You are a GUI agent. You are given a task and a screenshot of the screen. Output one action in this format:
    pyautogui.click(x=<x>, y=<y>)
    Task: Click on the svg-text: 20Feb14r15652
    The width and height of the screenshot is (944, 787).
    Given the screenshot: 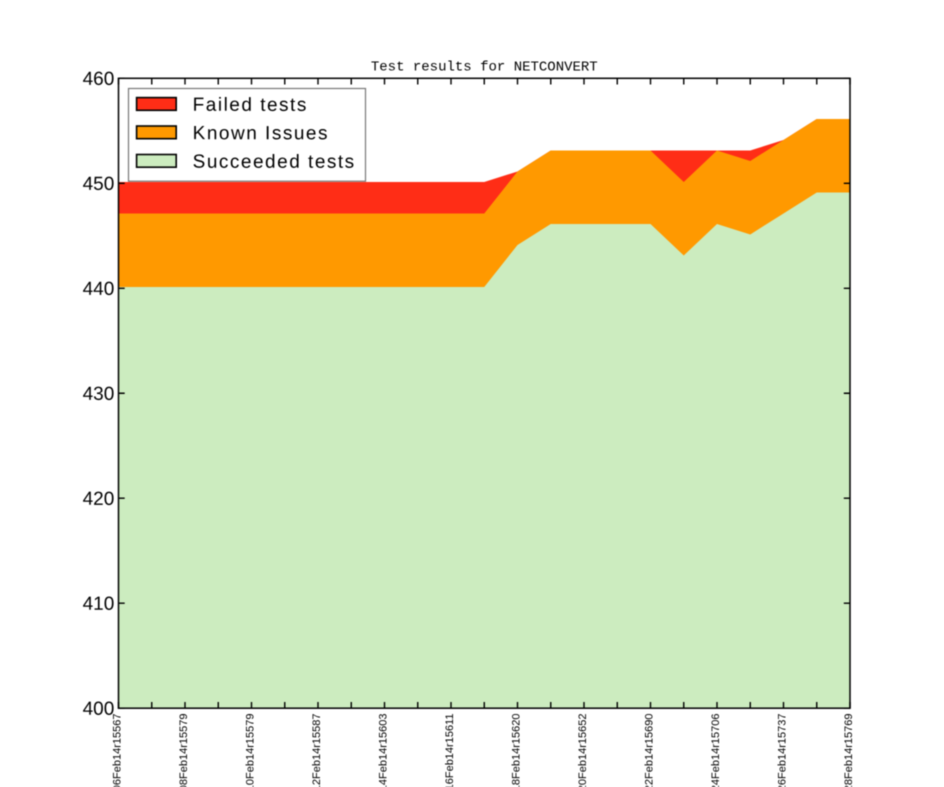 What is the action you would take?
    pyautogui.click(x=583, y=750)
    